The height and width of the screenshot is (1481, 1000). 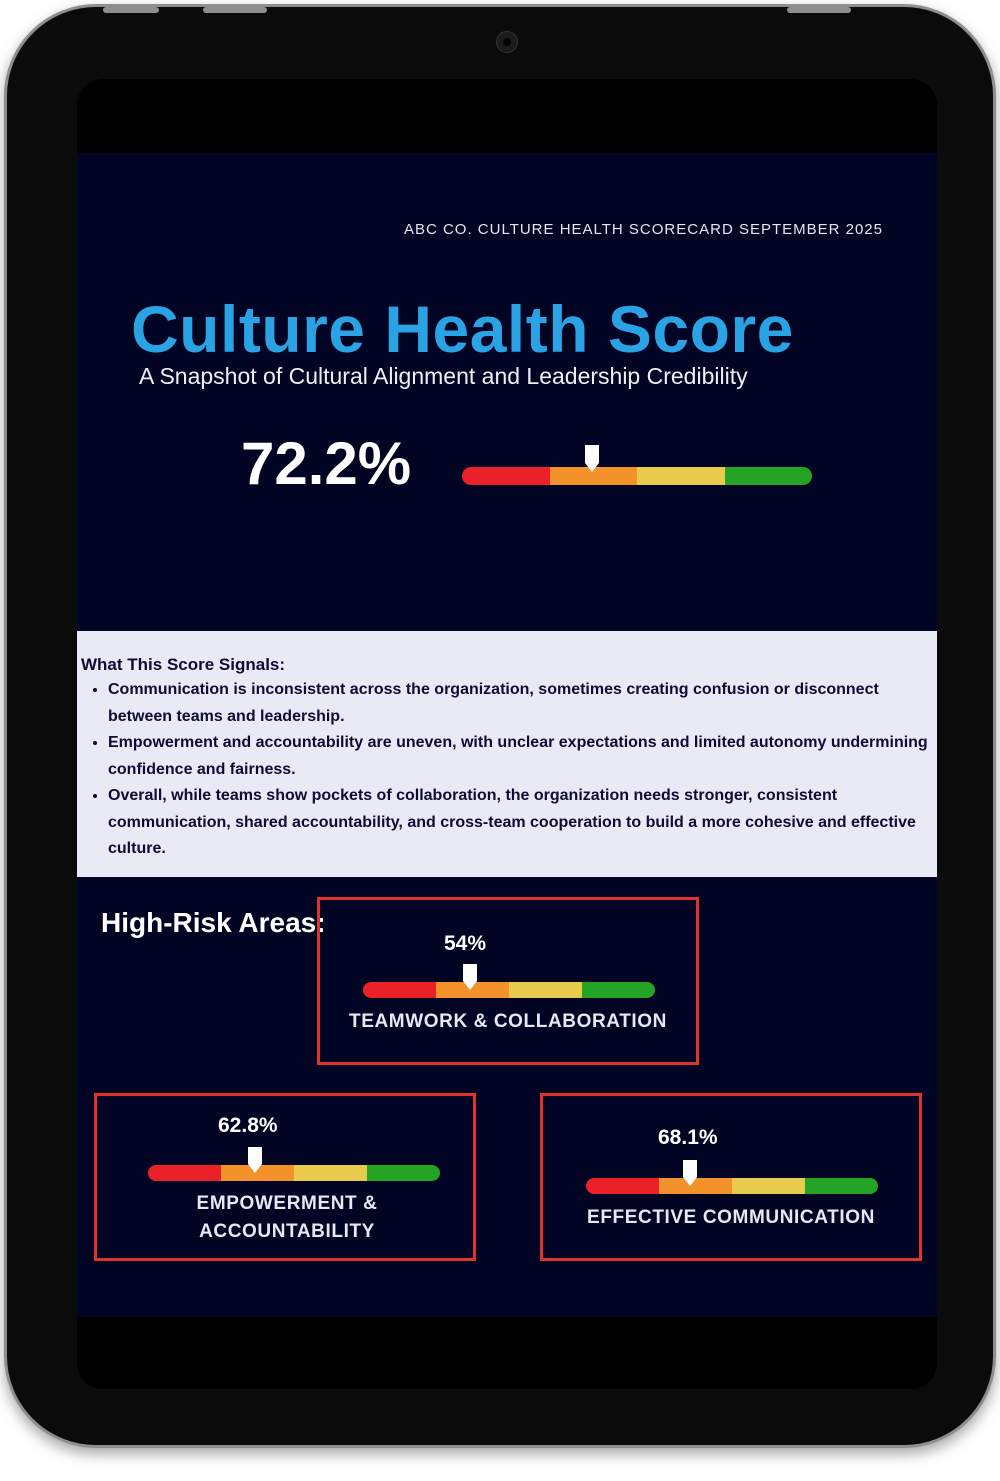 What do you see at coordinates (465, 943) in the screenshot?
I see `risk-percent: 54%` at bounding box center [465, 943].